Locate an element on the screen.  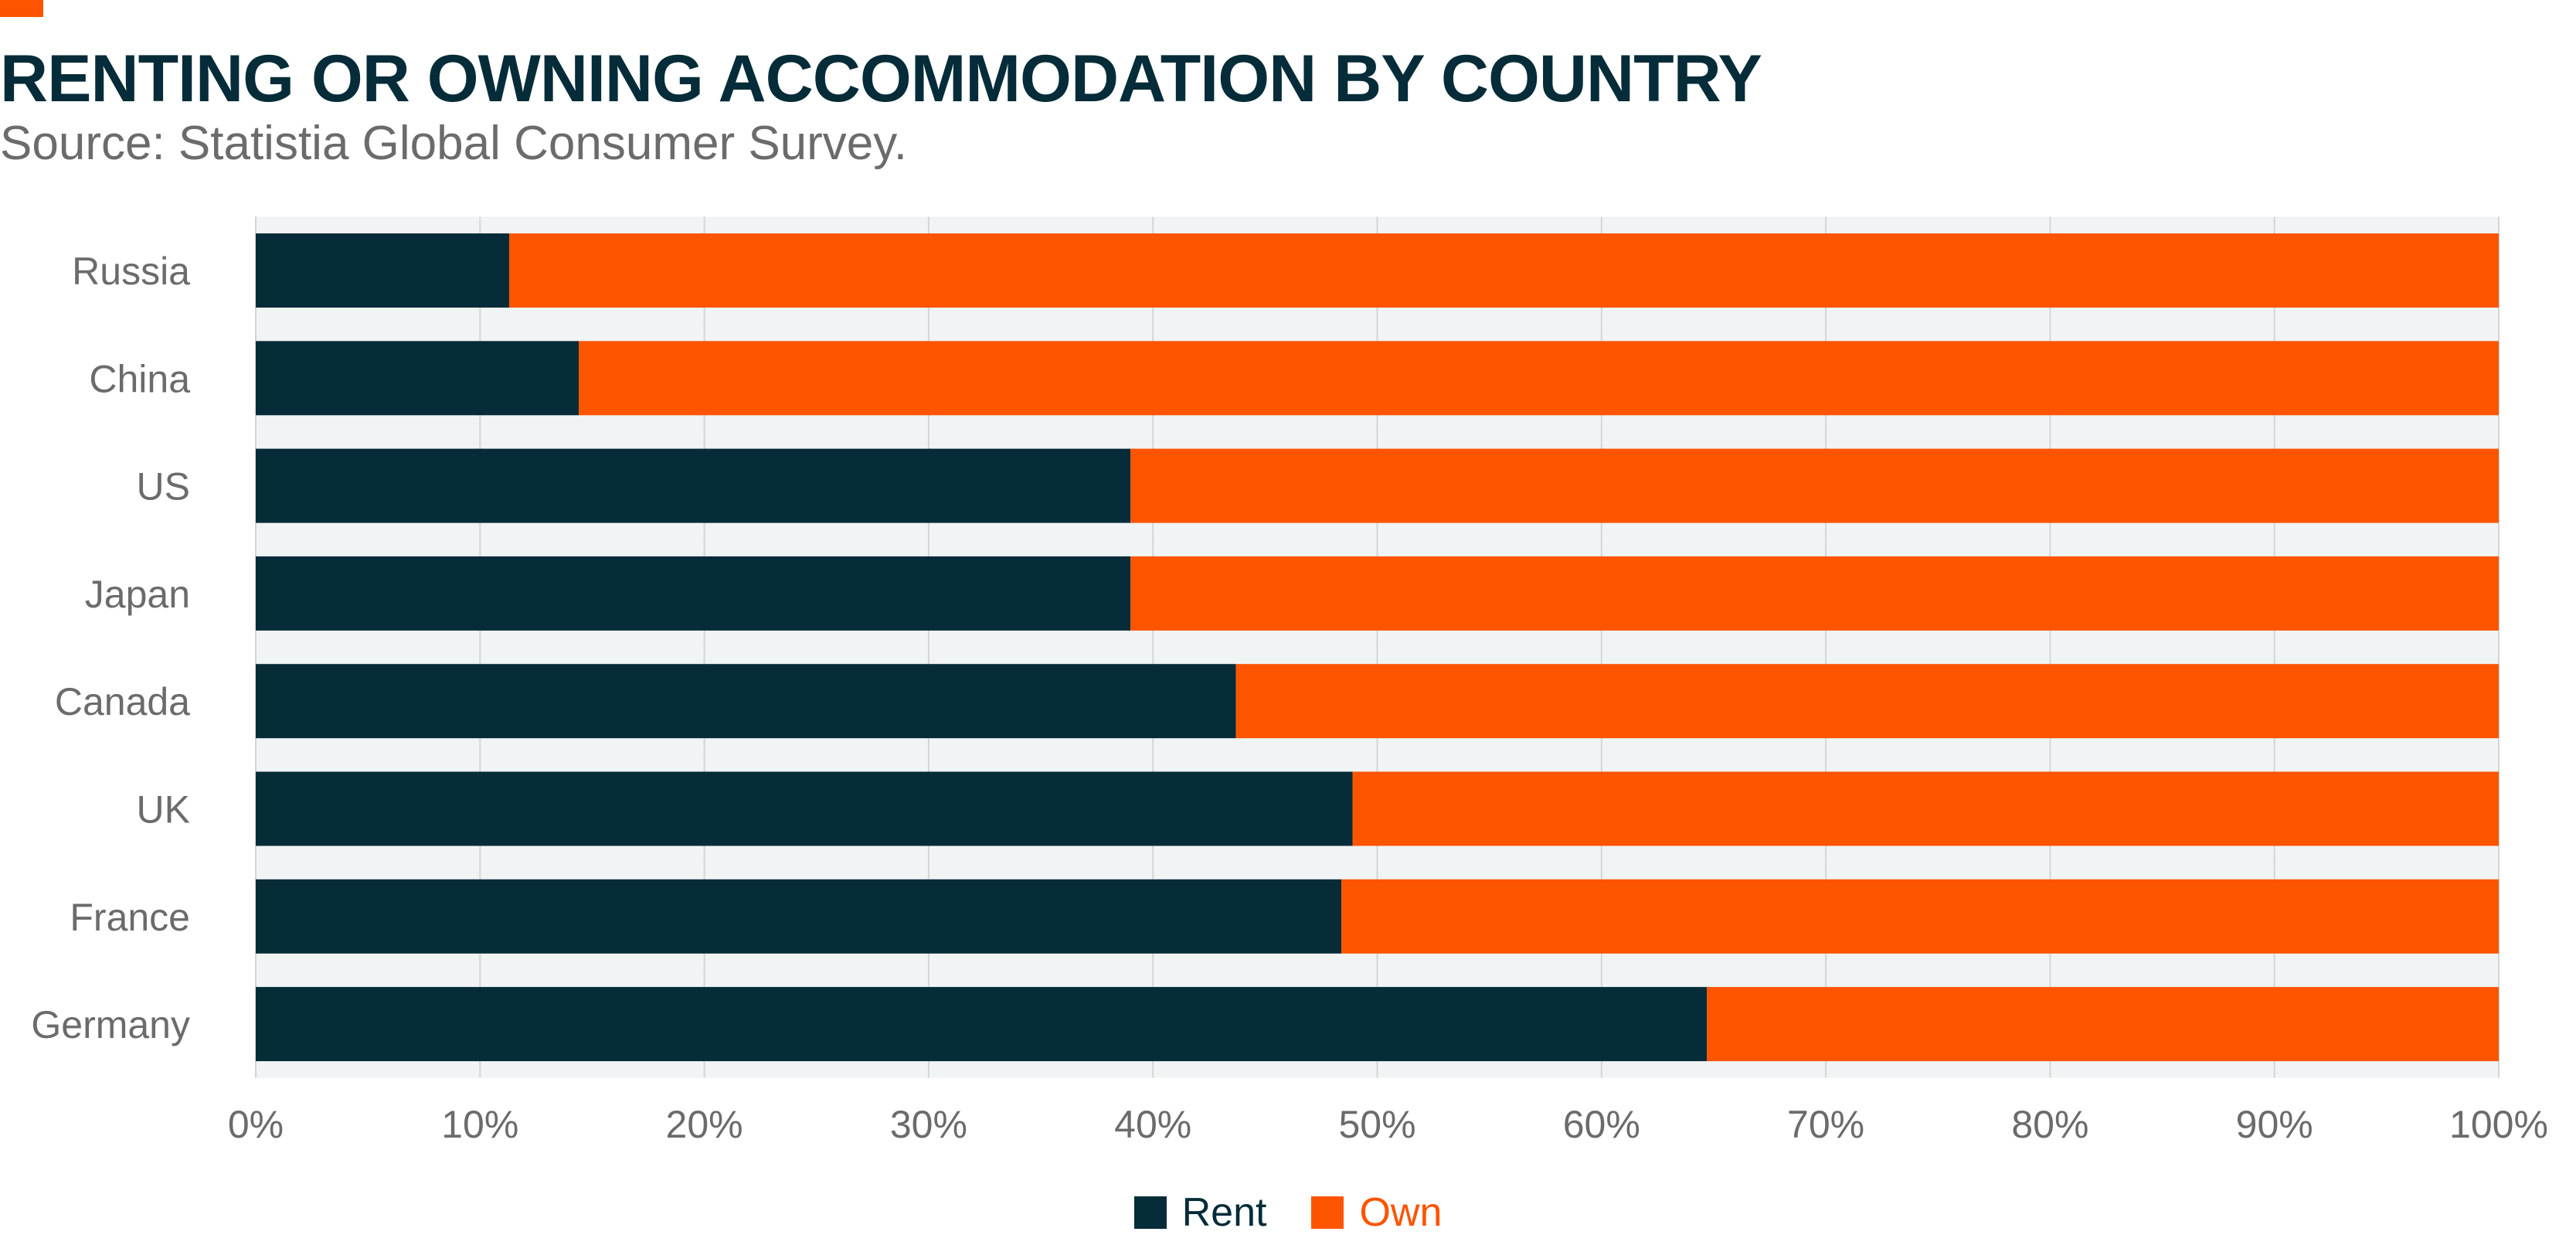
x-tick-label: 50% is located at coordinates (1376, 1124).